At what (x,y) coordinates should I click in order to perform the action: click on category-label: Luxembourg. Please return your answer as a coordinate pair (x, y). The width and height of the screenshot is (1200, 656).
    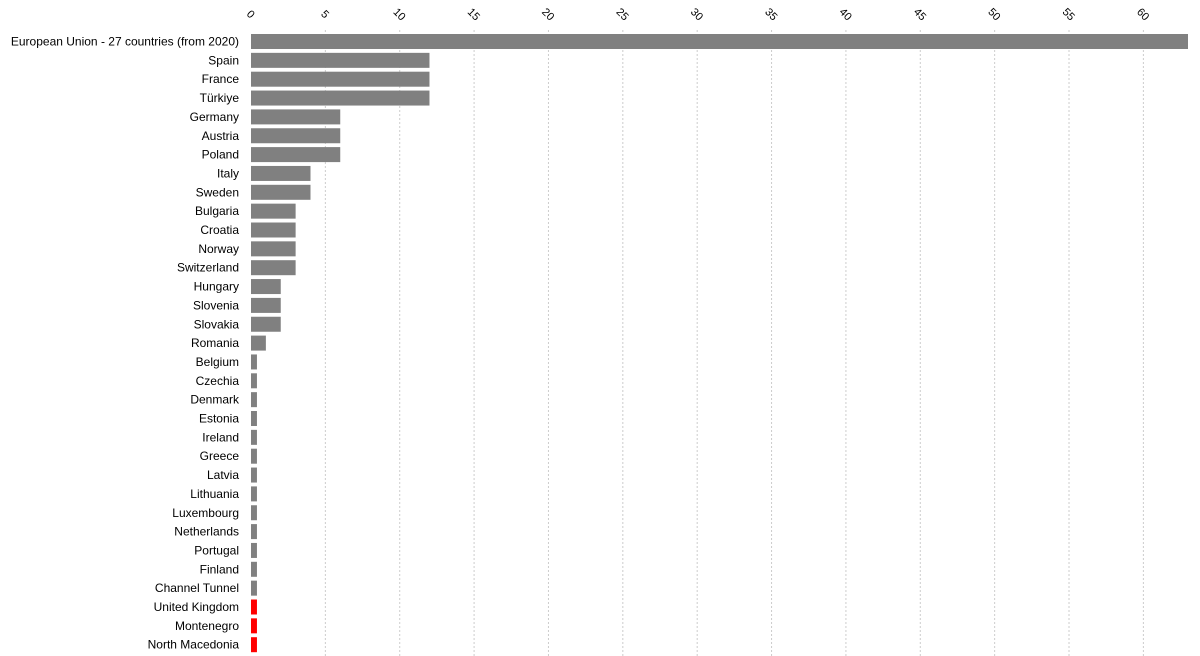
    Looking at the image, I should click on (205, 513).